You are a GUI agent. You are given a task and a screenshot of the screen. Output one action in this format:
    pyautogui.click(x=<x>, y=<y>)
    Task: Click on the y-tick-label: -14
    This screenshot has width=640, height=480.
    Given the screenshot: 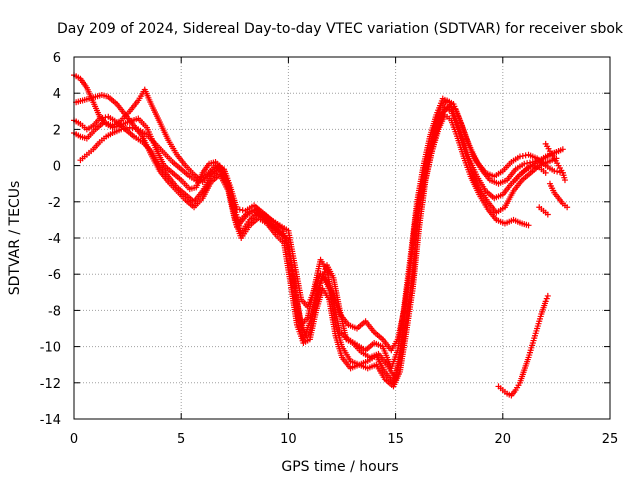 What is the action you would take?
    pyautogui.click(x=50, y=420)
    